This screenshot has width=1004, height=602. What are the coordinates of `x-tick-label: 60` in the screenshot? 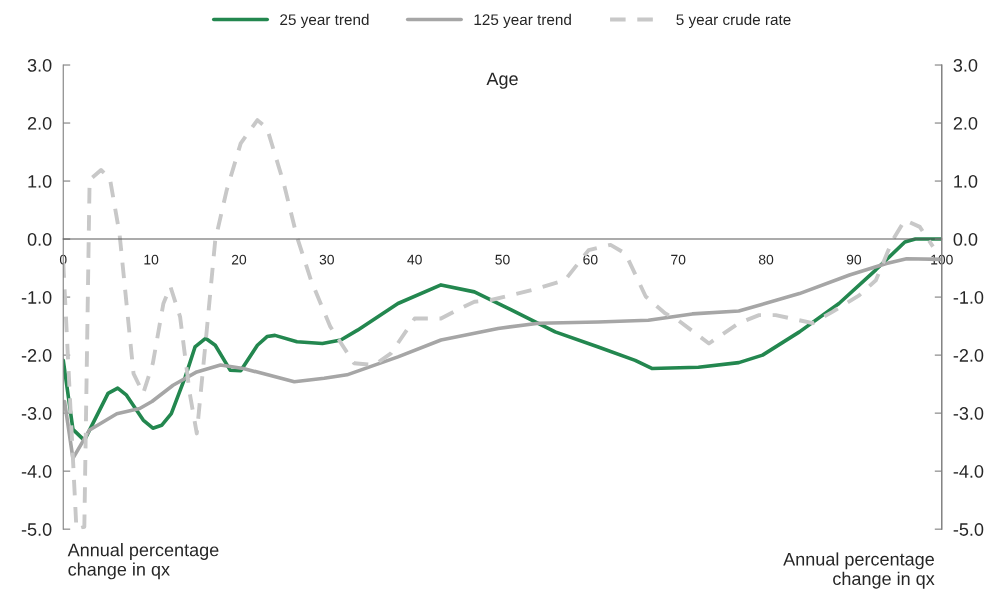 It's located at (590, 259).